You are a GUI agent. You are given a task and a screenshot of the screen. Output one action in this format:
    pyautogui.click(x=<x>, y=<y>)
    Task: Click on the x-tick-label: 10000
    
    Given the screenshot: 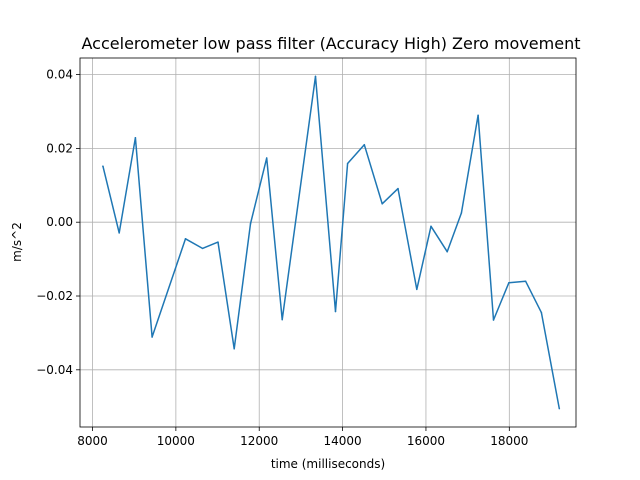 What is the action you would take?
    pyautogui.click(x=176, y=441)
    